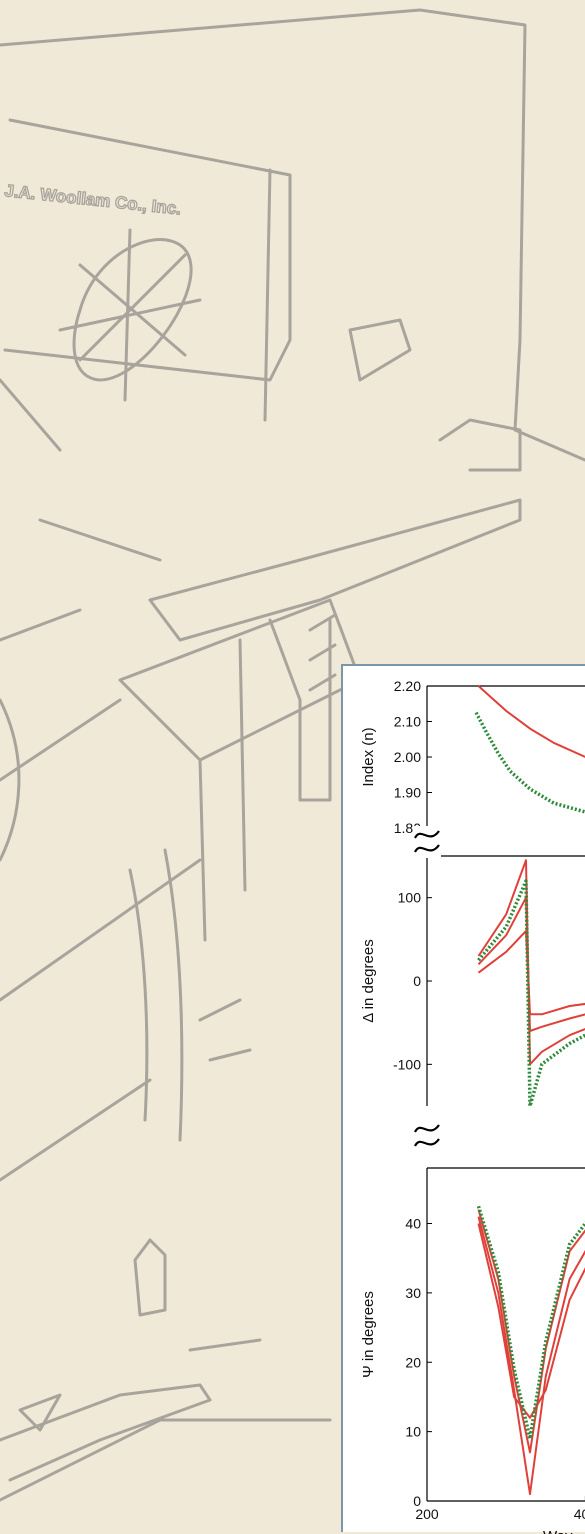 Image resolution: width=585 pixels, height=1534 pixels. Describe the element at coordinates (413, 1293) in the screenshot. I see `y-tick-label: 30` at that location.